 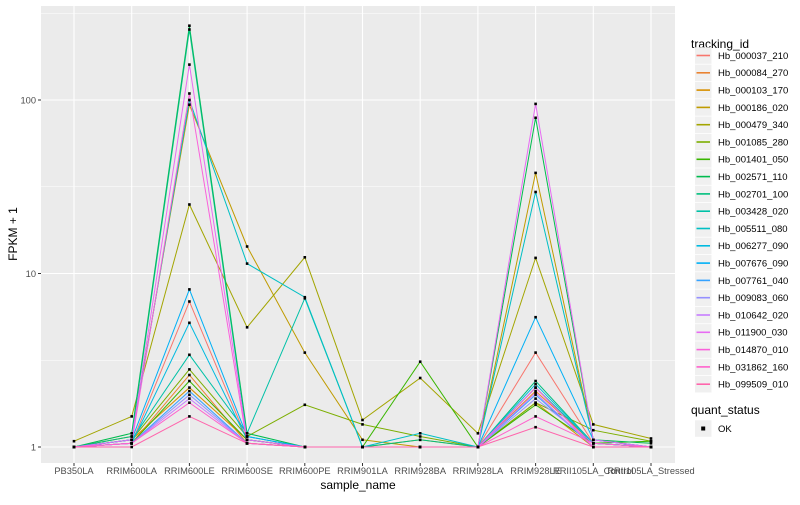 I want to click on x-tick-label: RRIM600SE, so click(x=247, y=471).